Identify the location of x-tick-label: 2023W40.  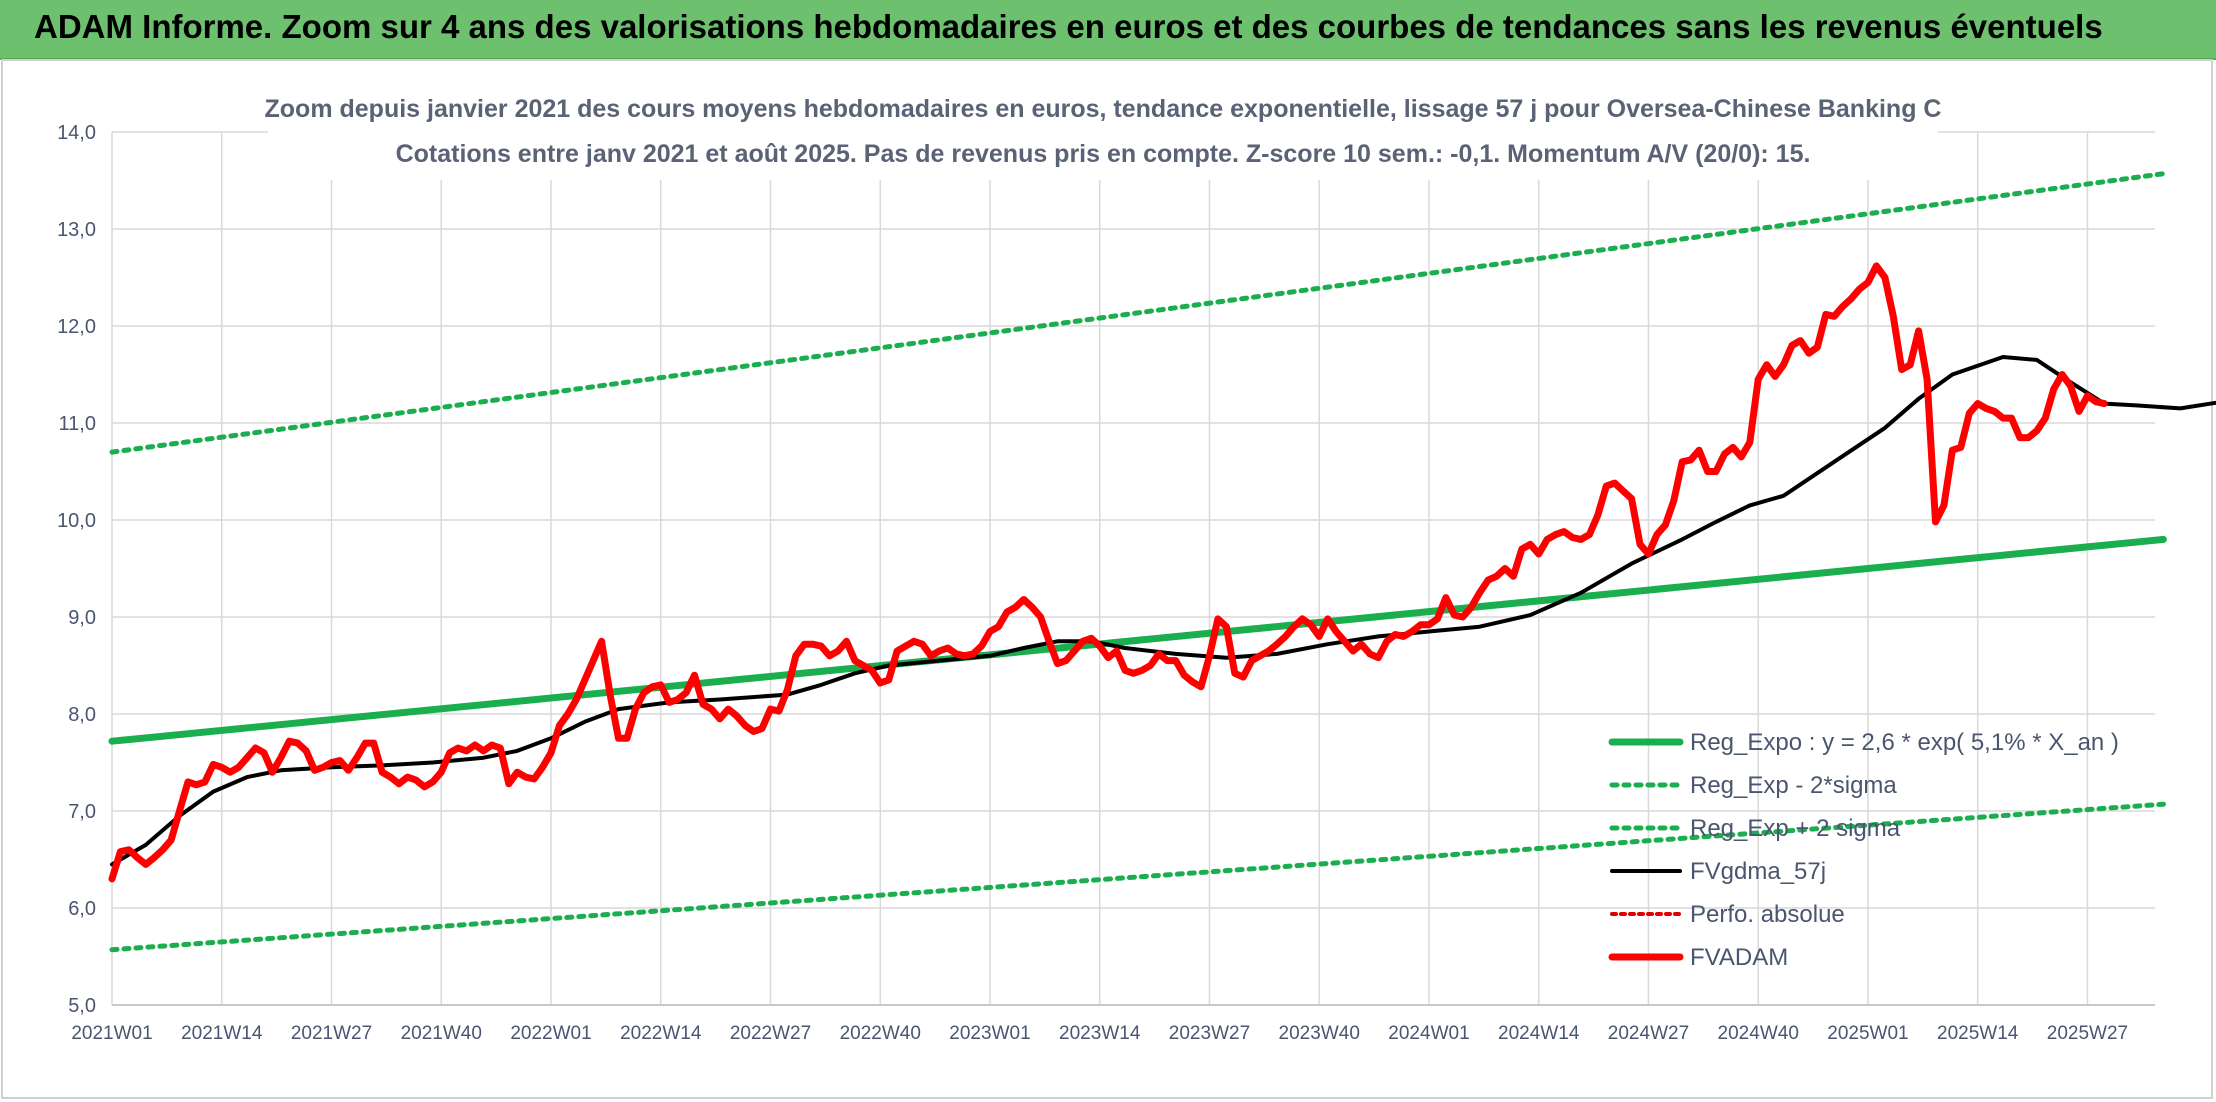
(1319, 1033).